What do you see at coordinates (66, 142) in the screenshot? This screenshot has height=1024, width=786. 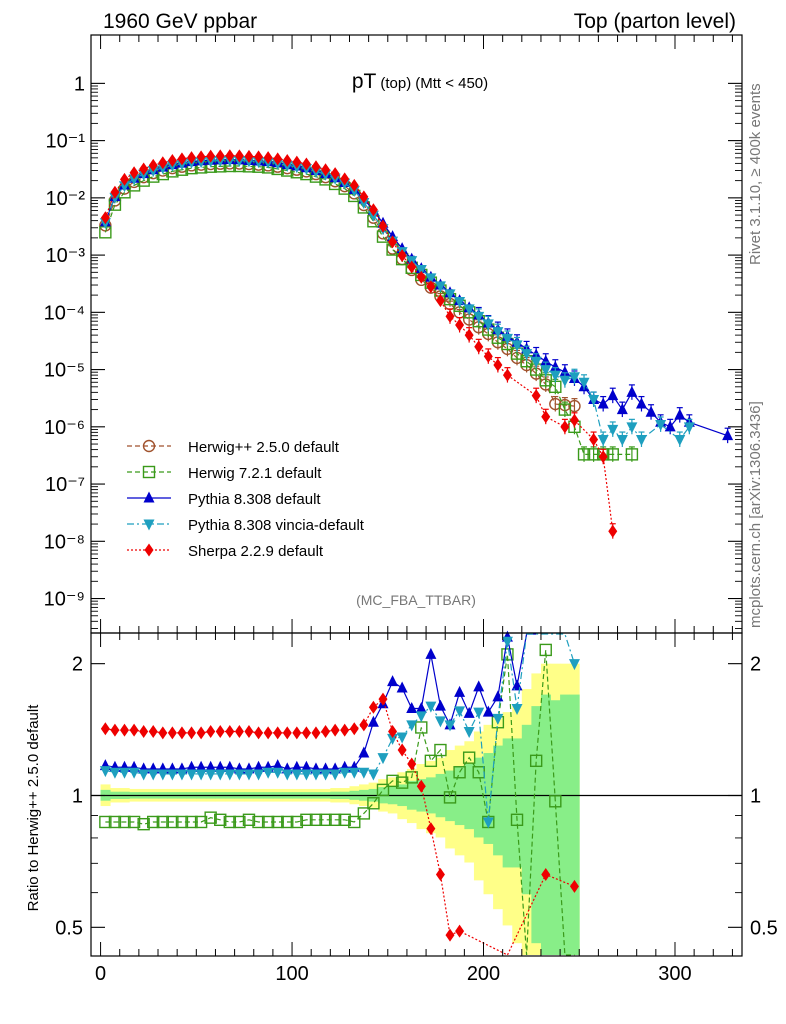 I see `main-ytick-label: 10⁻¹` at bounding box center [66, 142].